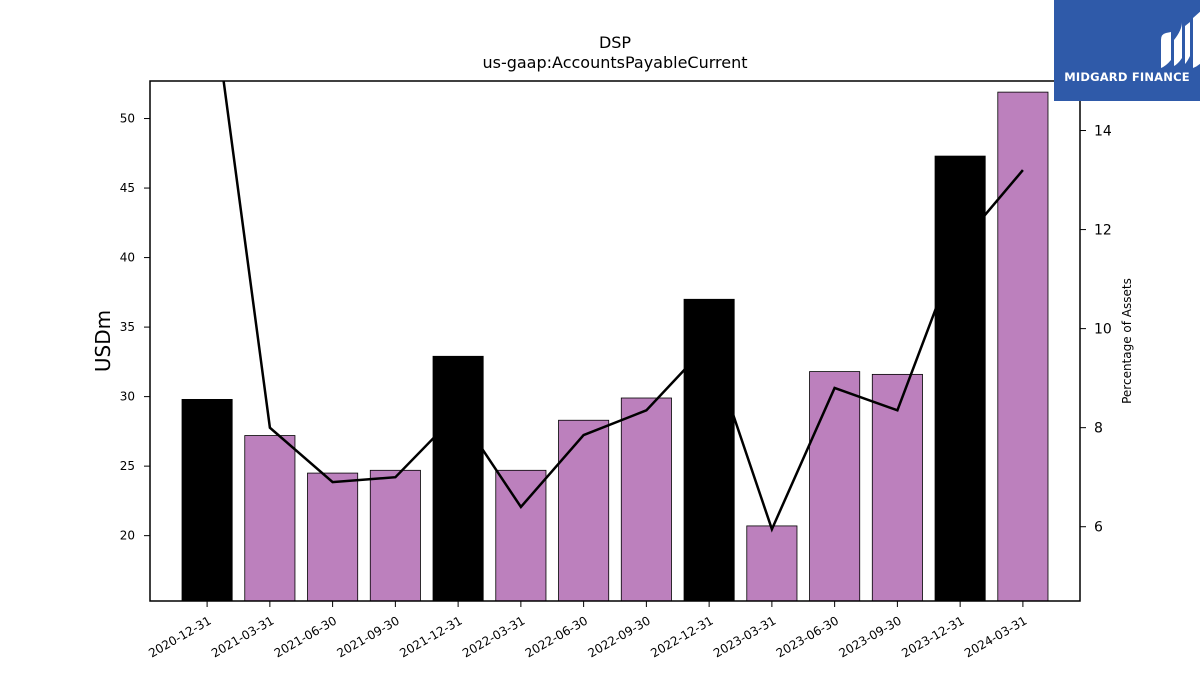 The height and width of the screenshot is (675, 1200). What do you see at coordinates (1098, 429) in the screenshot?
I see `y2-tick-label: 8` at bounding box center [1098, 429].